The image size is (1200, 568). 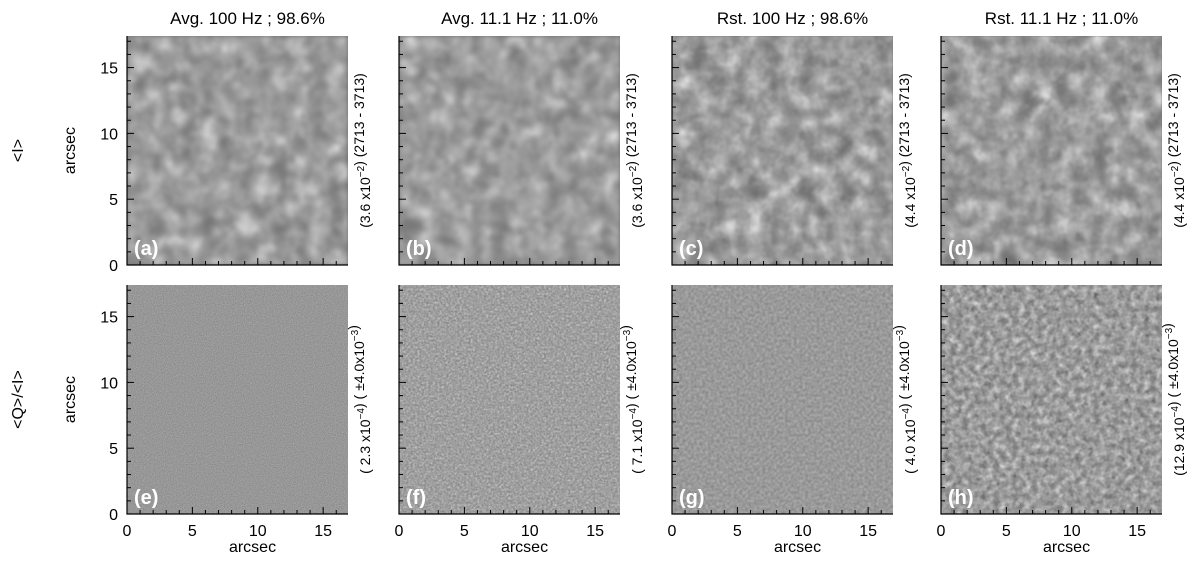 I want to click on panel-a: (a), so click(x=237, y=151).